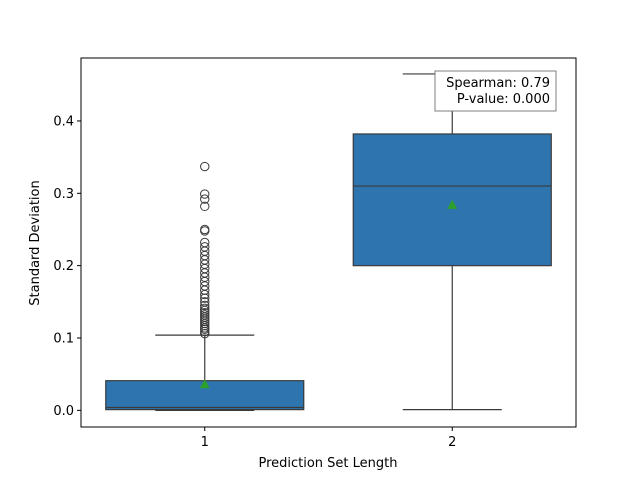 This screenshot has width=640, height=484. What do you see at coordinates (452, 442) in the screenshot?
I see `x-tick-label: 2` at bounding box center [452, 442].